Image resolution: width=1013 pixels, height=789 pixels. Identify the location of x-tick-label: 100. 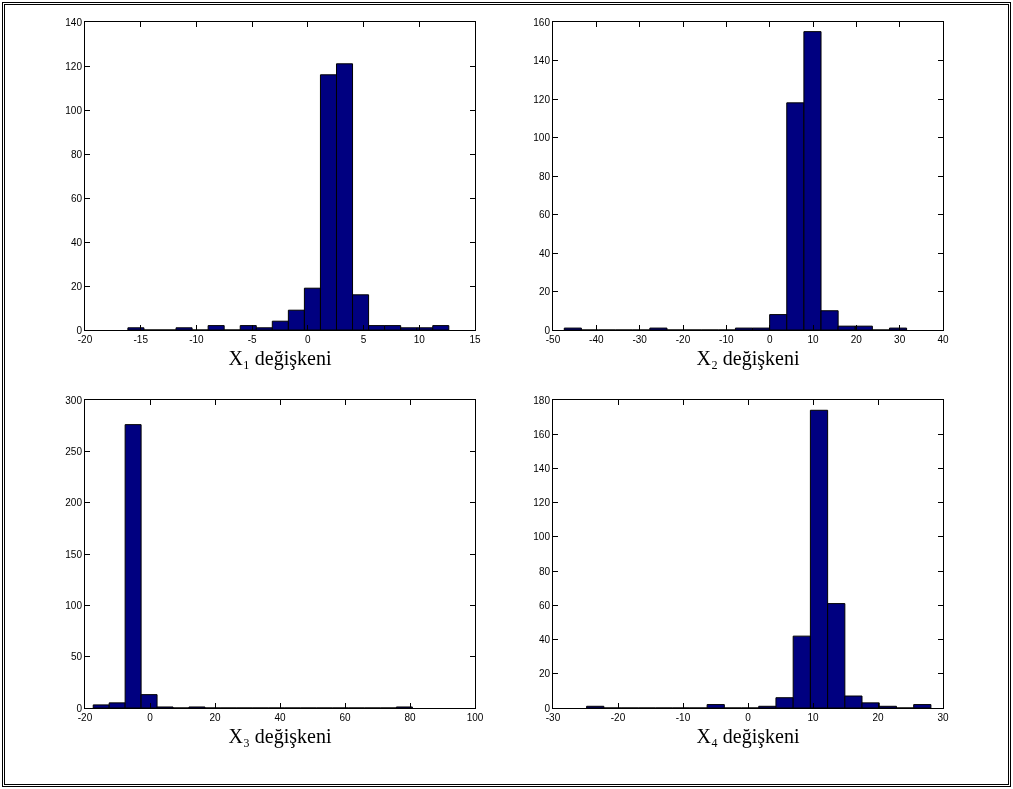
(475, 717).